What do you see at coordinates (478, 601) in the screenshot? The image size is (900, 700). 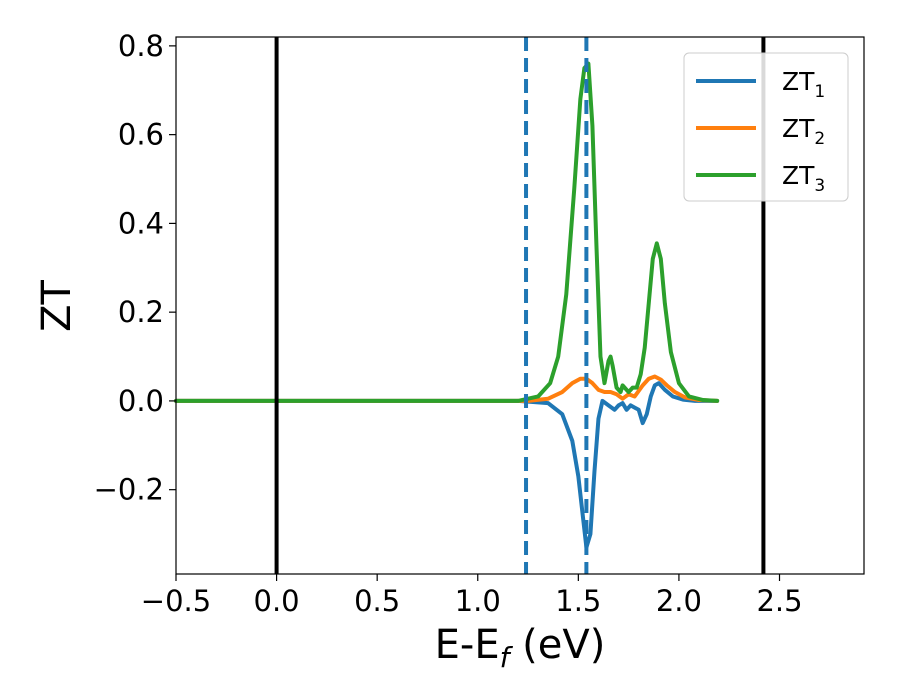 I see `x-tick-label: 1.0` at bounding box center [478, 601].